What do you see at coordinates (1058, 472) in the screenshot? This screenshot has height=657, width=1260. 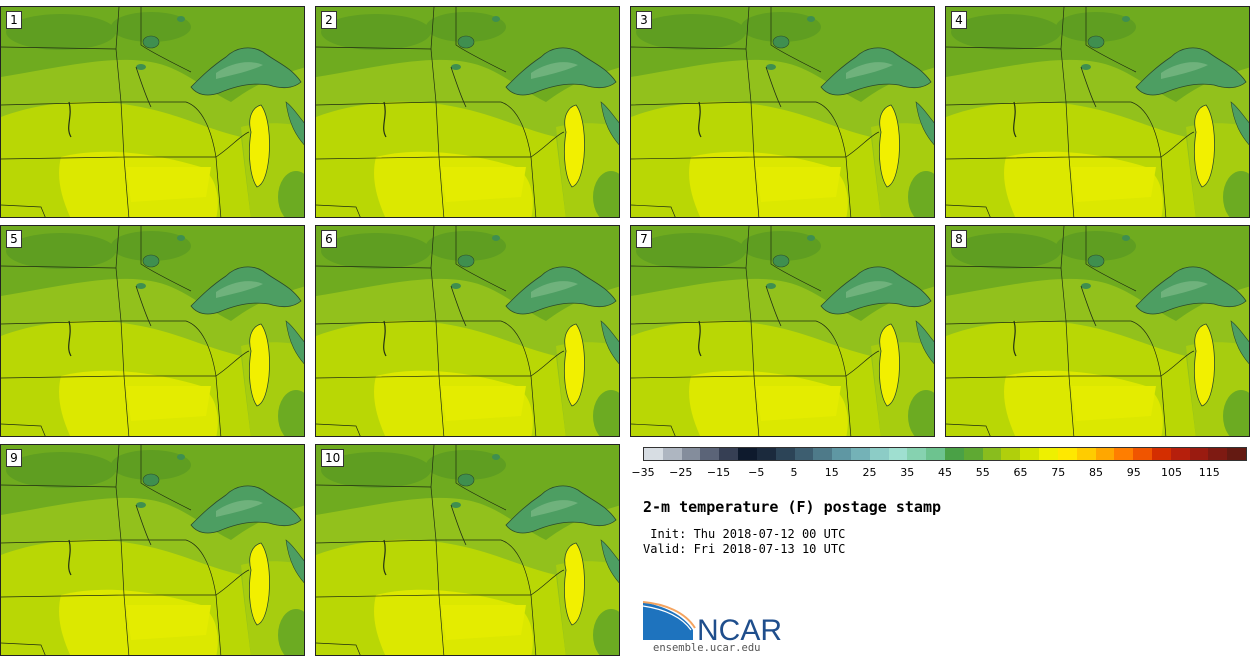 I see `colorbar-tick-label: 75` at bounding box center [1058, 472].